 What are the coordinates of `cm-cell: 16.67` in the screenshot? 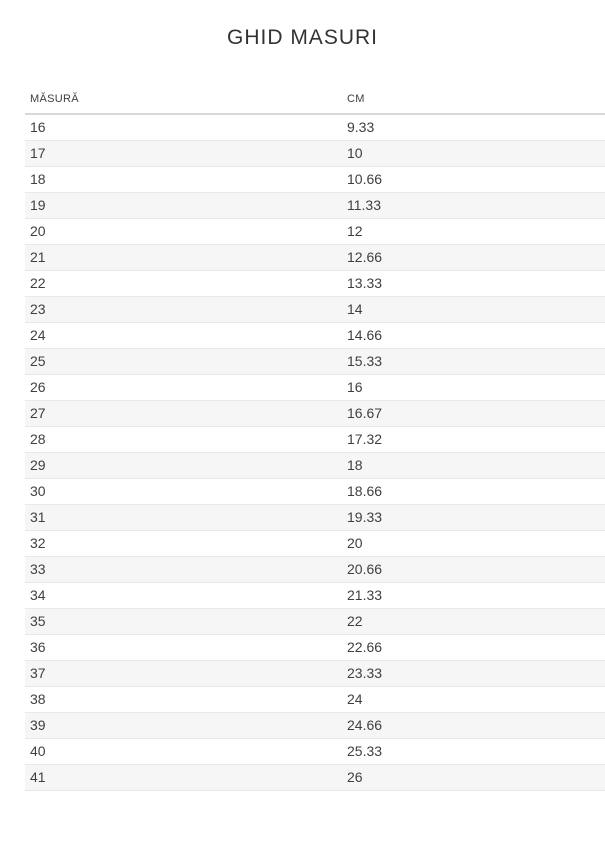 It's located at (473, 413).